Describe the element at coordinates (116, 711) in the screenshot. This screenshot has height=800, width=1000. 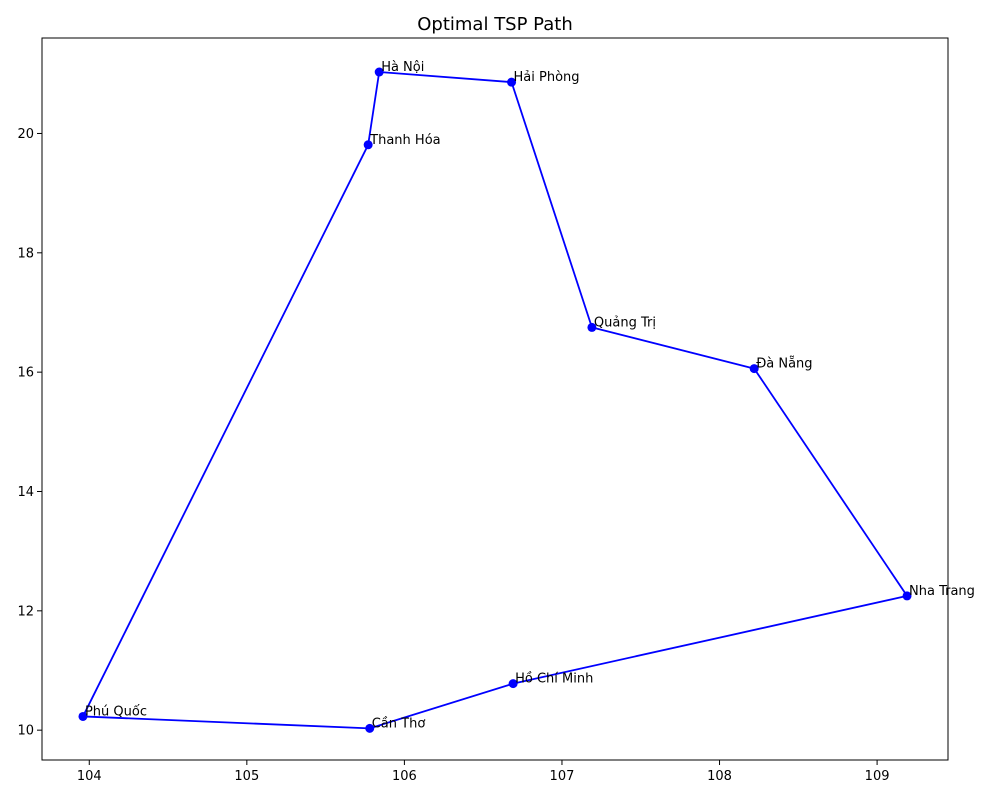
I see `city-label: Phú Quốc` at that location.